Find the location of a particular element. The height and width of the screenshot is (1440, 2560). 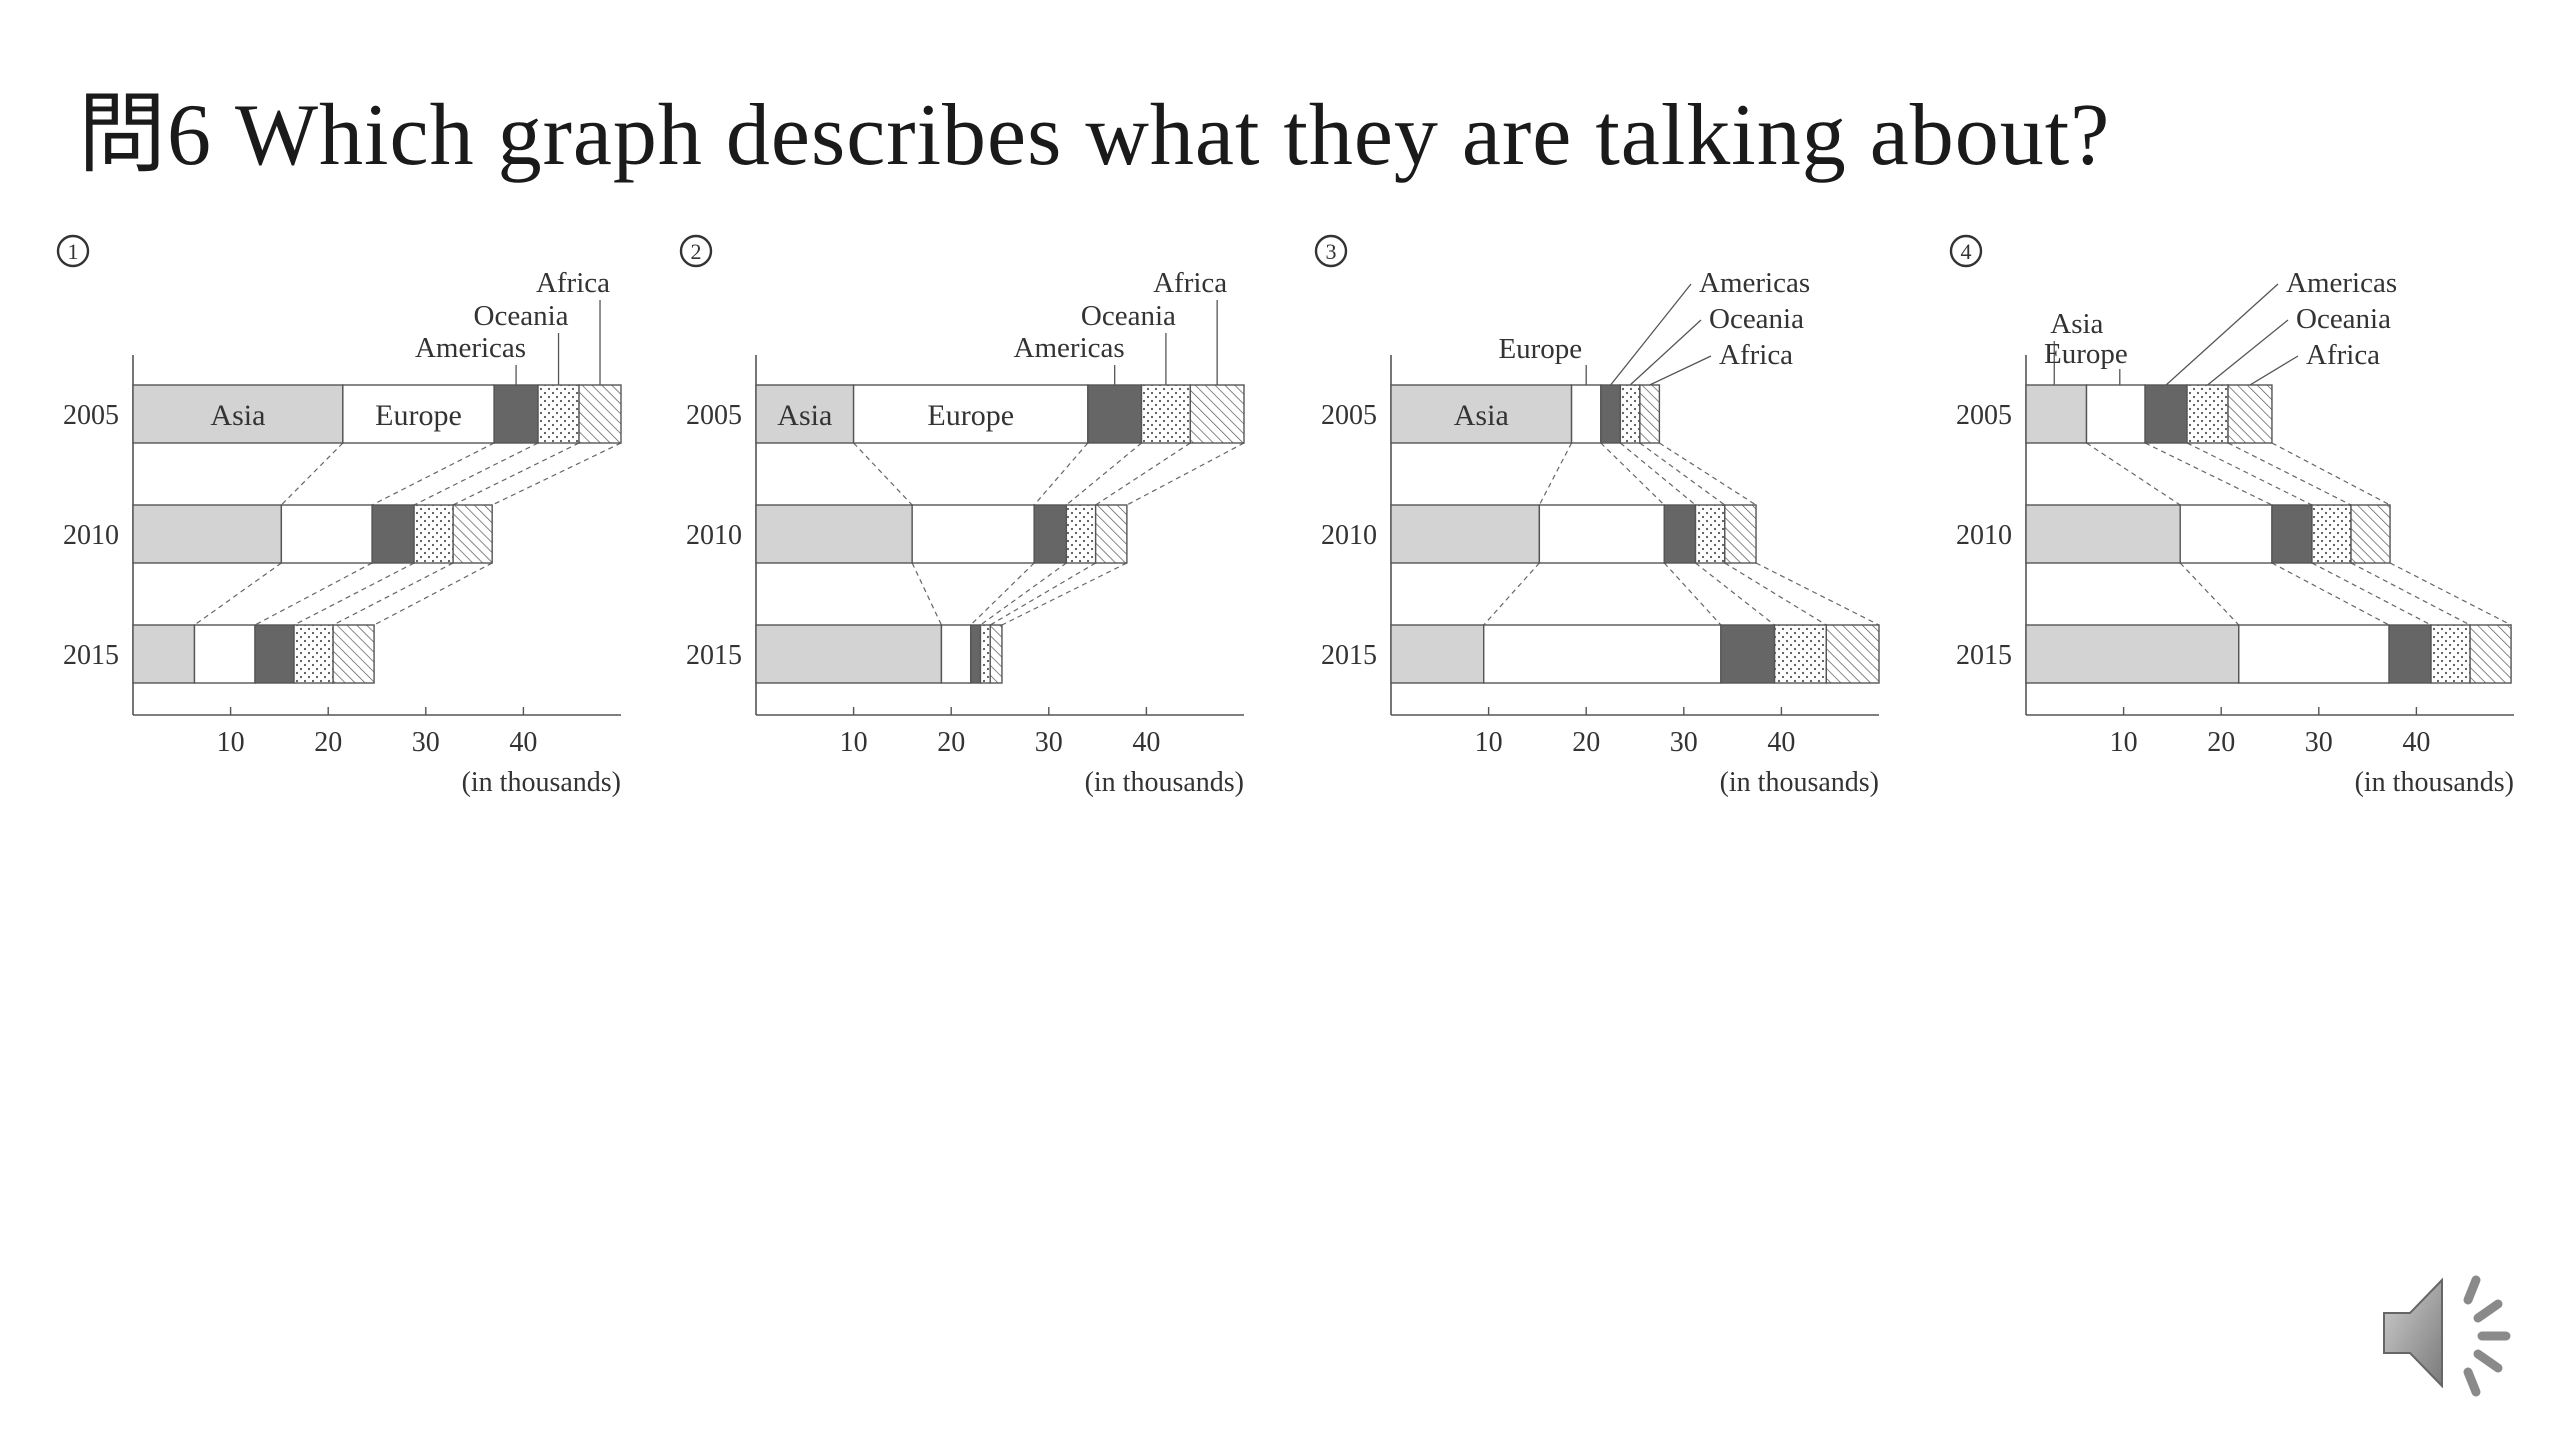

choice-marker-4: 4 is located at coordinates (1966, 251).